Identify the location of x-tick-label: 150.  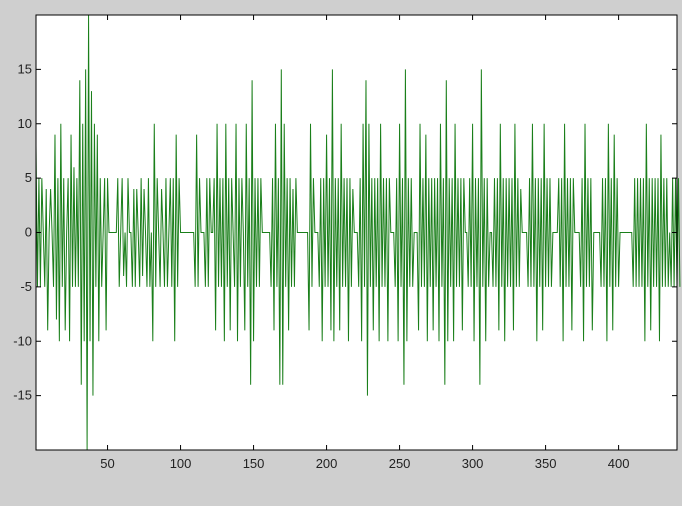
(254, 463).